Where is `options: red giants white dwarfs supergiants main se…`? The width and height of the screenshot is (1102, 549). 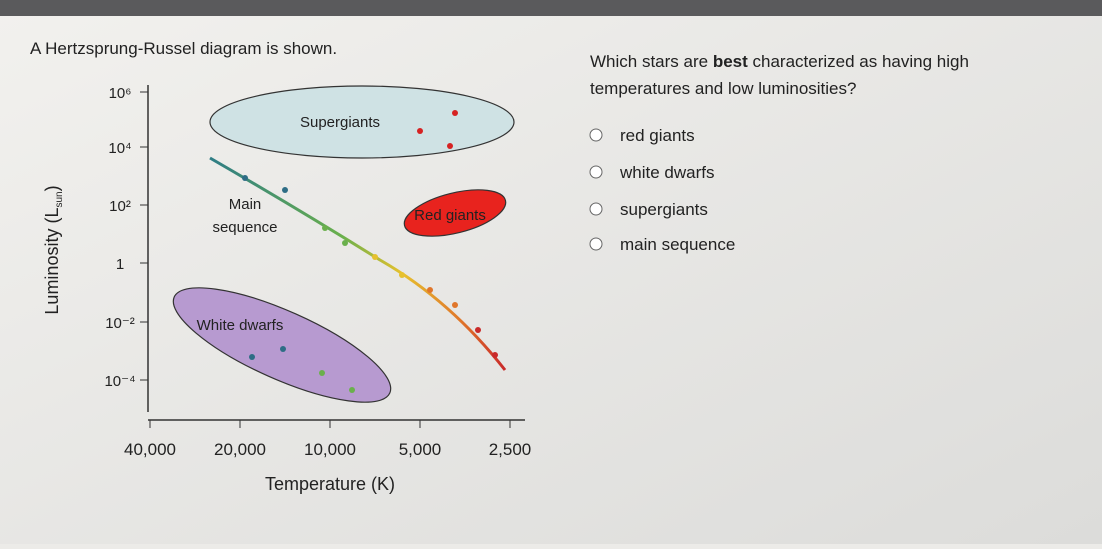
options: red giants white dwarfs supergiants main se… is located at coordinates (662, 190).